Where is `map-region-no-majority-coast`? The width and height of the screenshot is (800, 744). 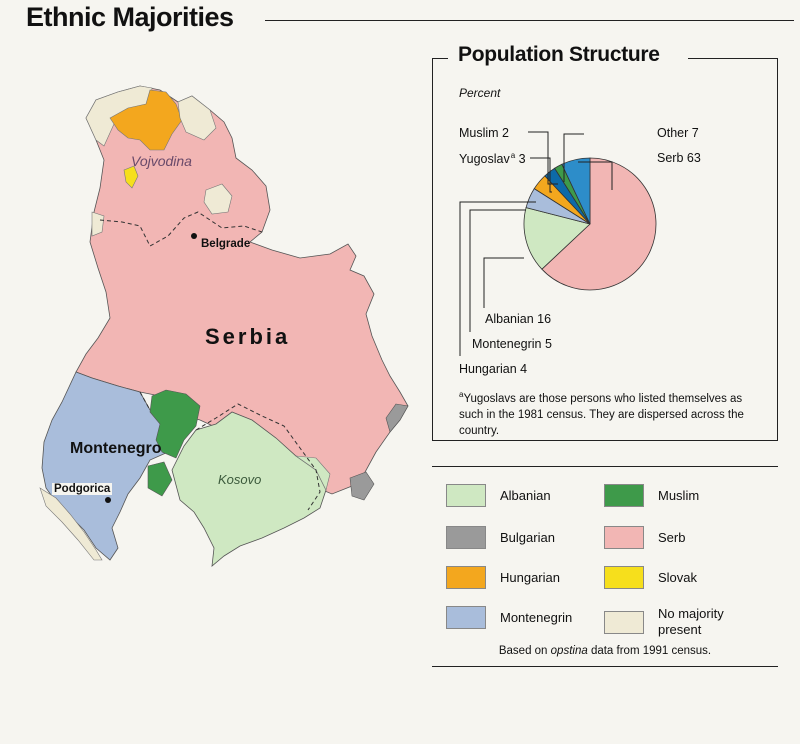
map-region-no-majority-coast is located at coordinates (71, 524).